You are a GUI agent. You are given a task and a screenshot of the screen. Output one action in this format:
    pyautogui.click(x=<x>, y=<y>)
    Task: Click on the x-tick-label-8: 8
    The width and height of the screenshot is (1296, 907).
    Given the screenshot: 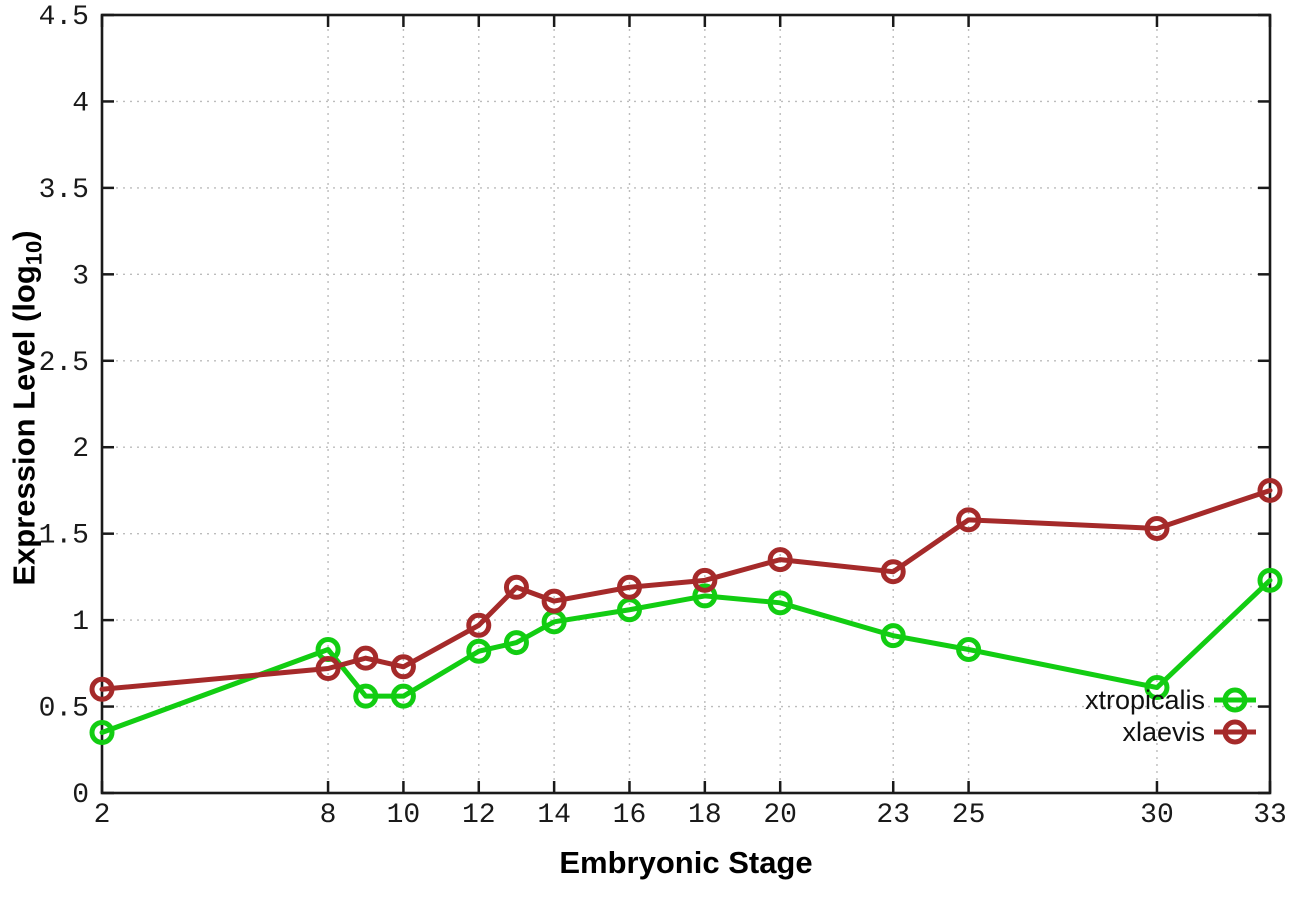 What is the action you would take?
    pyautogui.click(x=328, y=815)
    